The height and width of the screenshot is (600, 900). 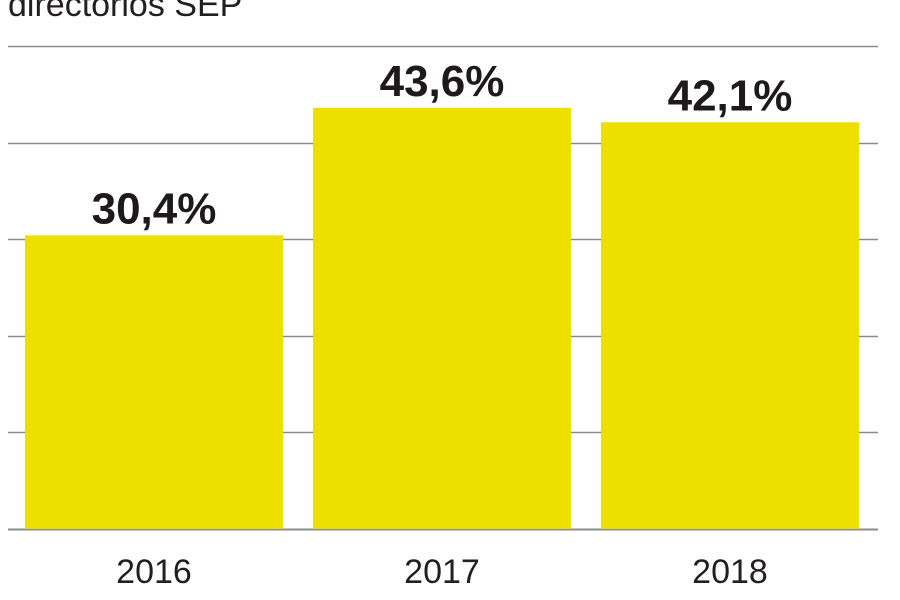 I want to click on x-tick-label-2017: 2017, so click(x=442, y=572).